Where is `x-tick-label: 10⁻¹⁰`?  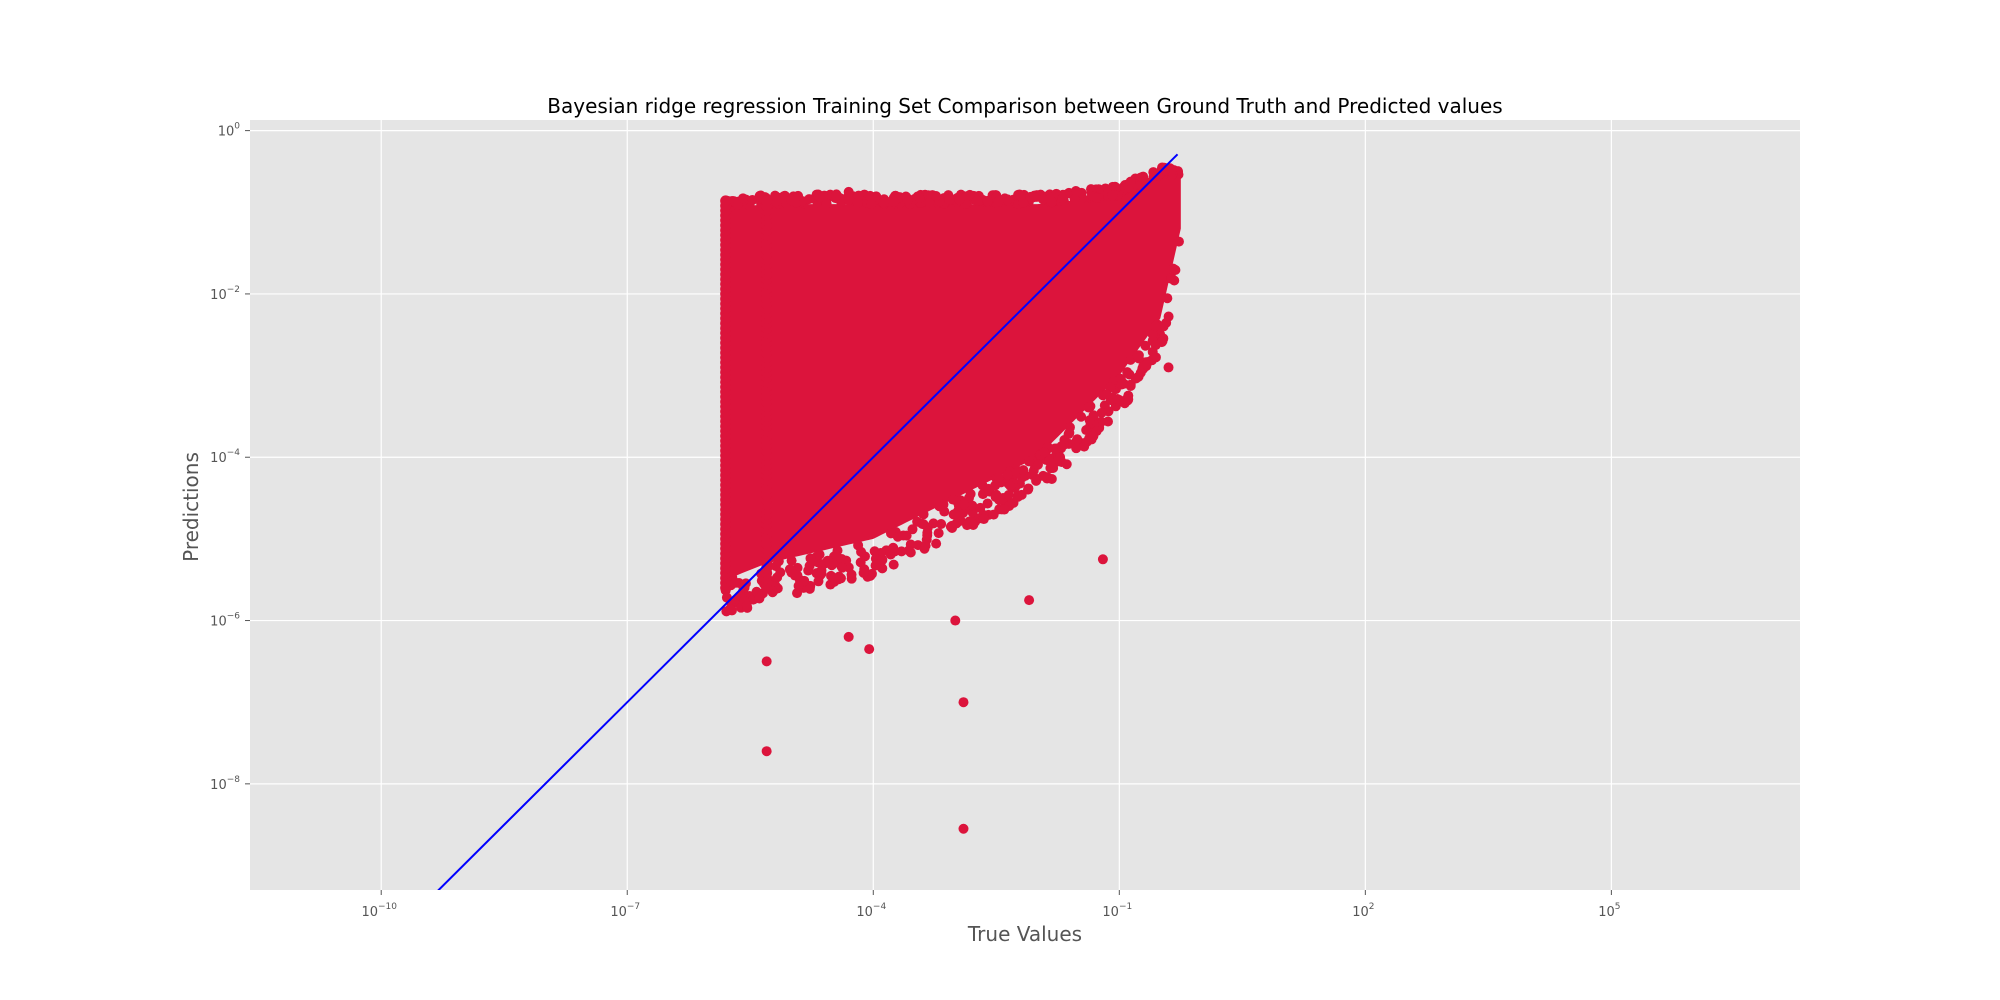 x-tick-label: 10⁻¹⁰ is located at coordinates (379, 911).